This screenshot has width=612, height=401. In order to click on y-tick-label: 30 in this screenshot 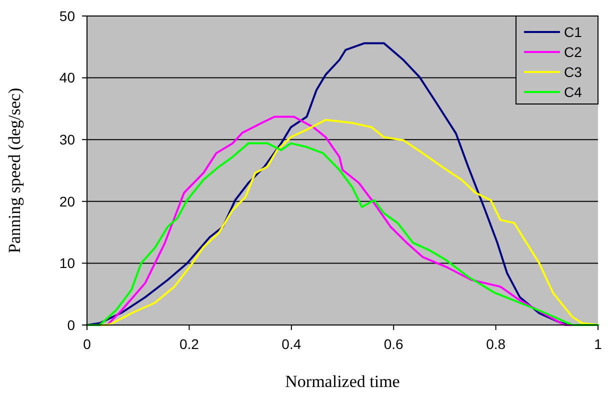, I will do `click(67, 140)`.